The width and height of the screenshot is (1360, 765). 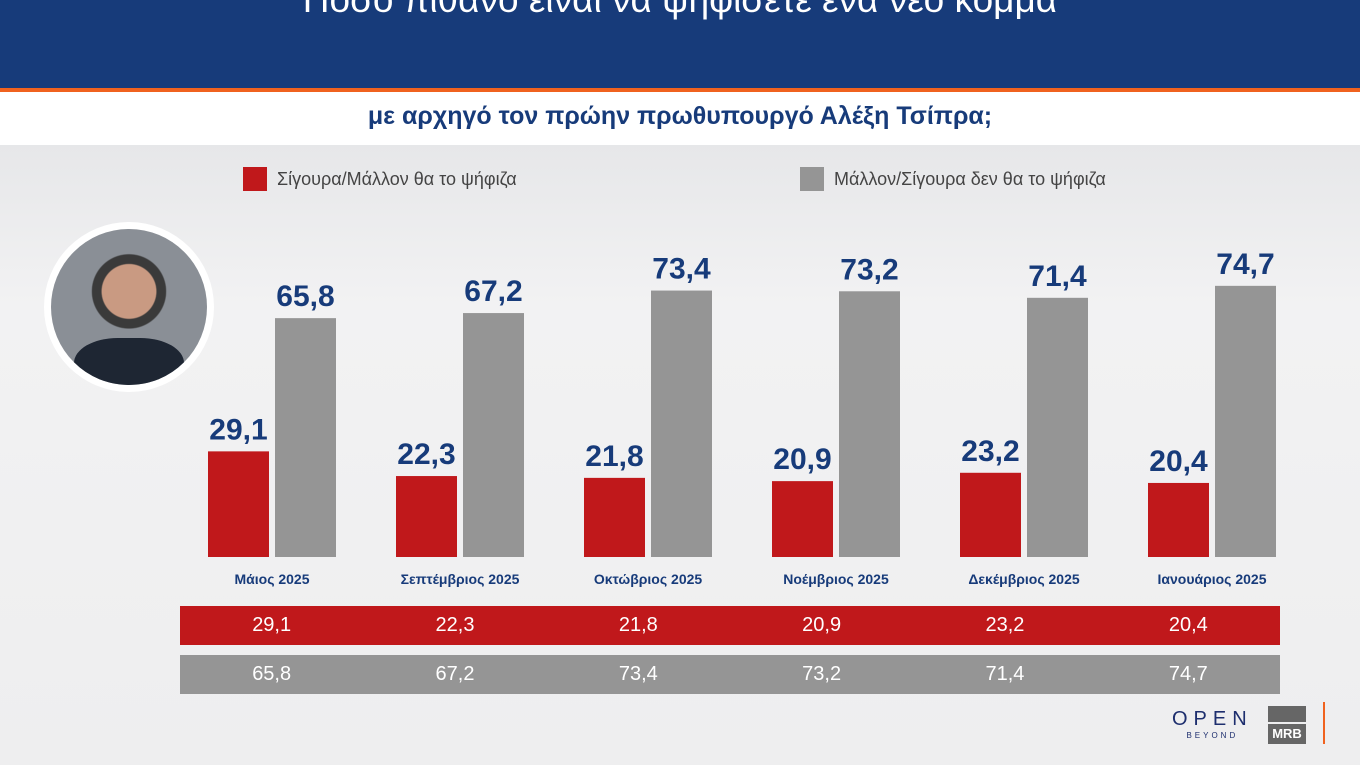 What do you see at coordinates (680, 90) in the screenshot?
I see `accent-line` at bounding box center [680, 90].